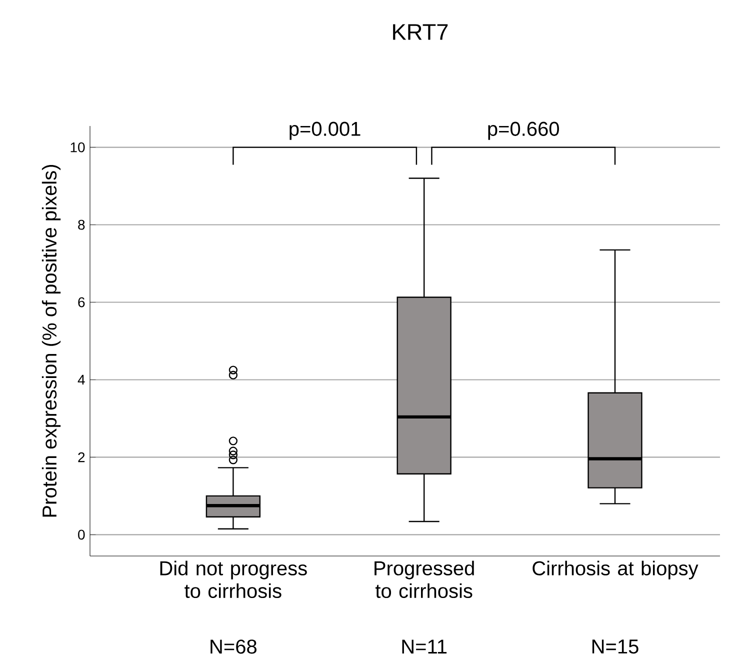  What do you see at coordinates (615, 570) in the screenshot?
I see `x-tick-label: Cirrhosis at biopsy` at bounding box center [615, 570].